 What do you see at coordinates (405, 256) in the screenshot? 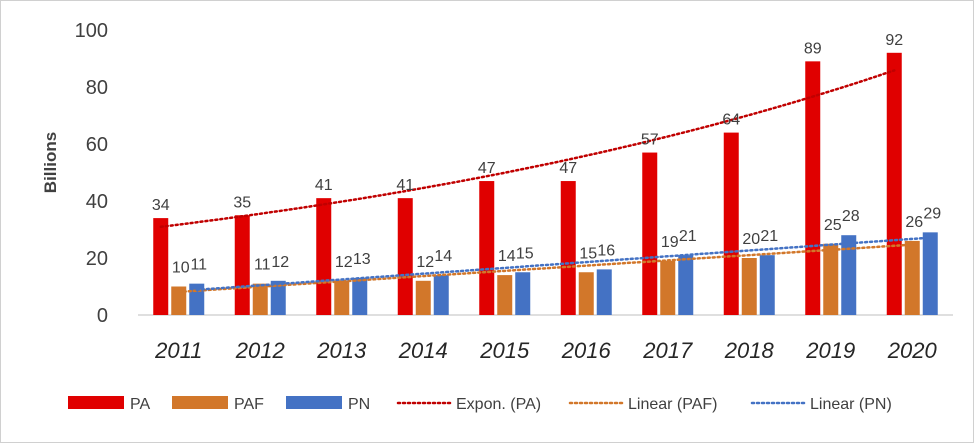
I see `bar-pa-2014` at bounding box center [405, 256].